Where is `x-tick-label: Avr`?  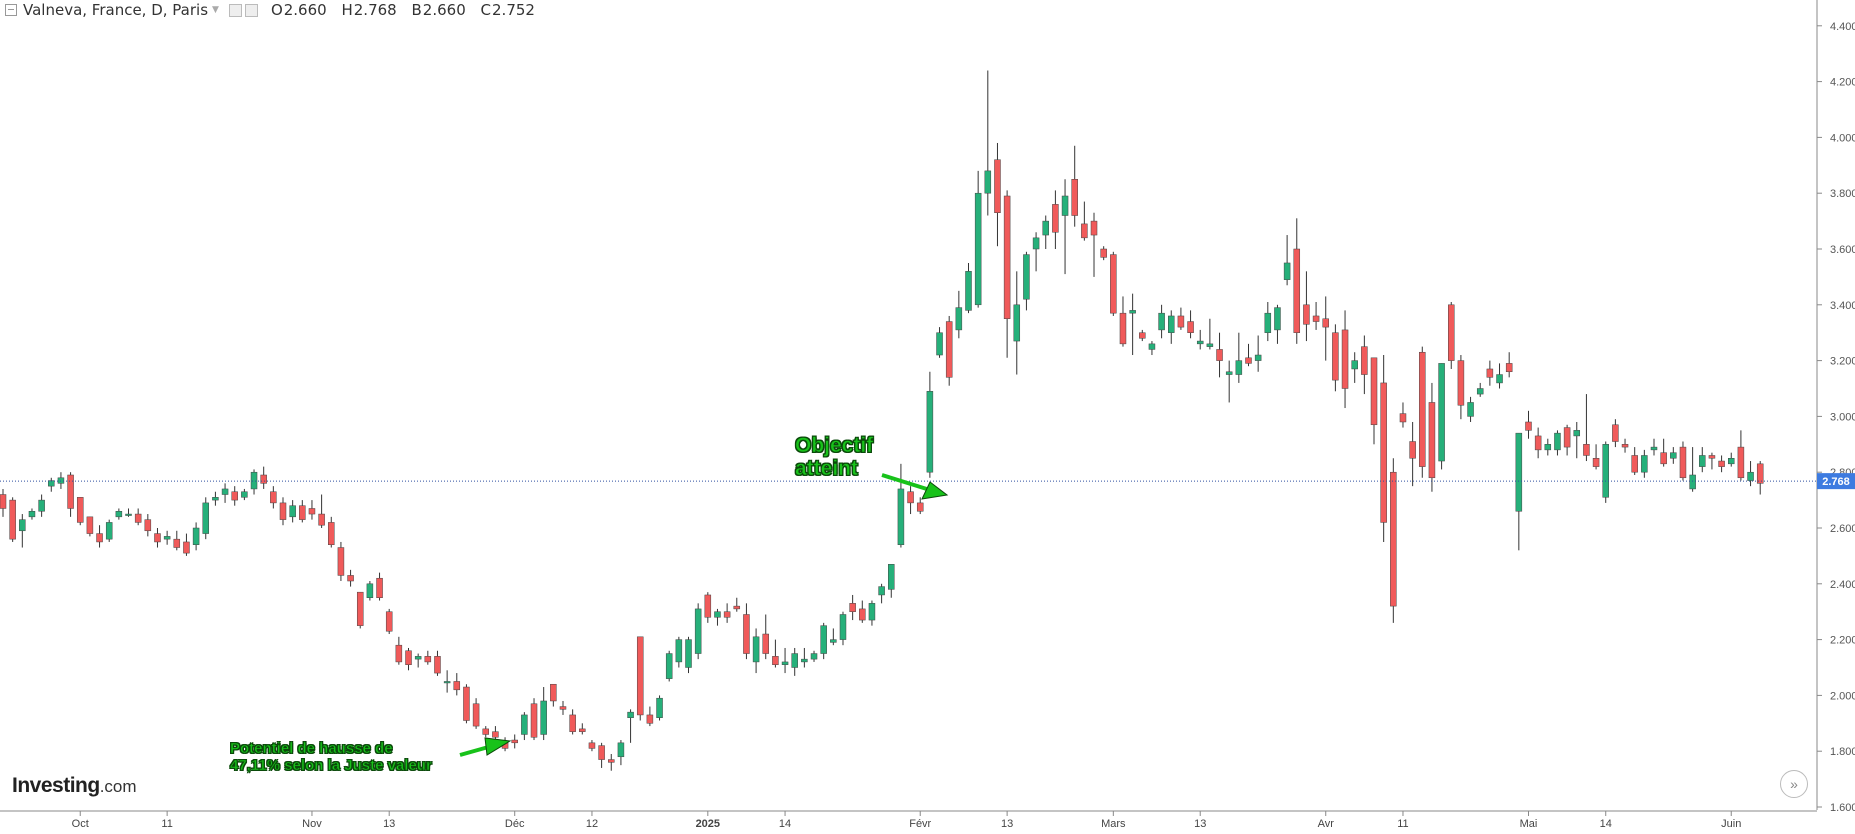 x-tick-label: Avr is located at coordinates (1326, 824).